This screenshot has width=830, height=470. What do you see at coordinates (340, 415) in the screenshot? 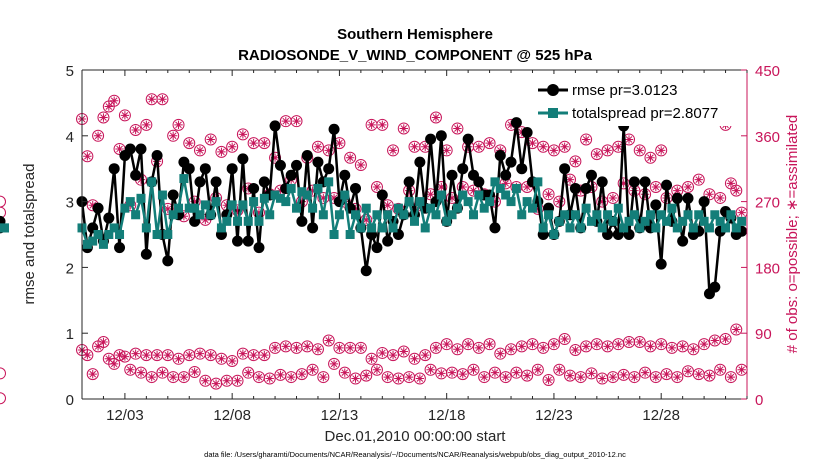
I see `x-tick-label: 12/13` at bounding box center [340, 415].